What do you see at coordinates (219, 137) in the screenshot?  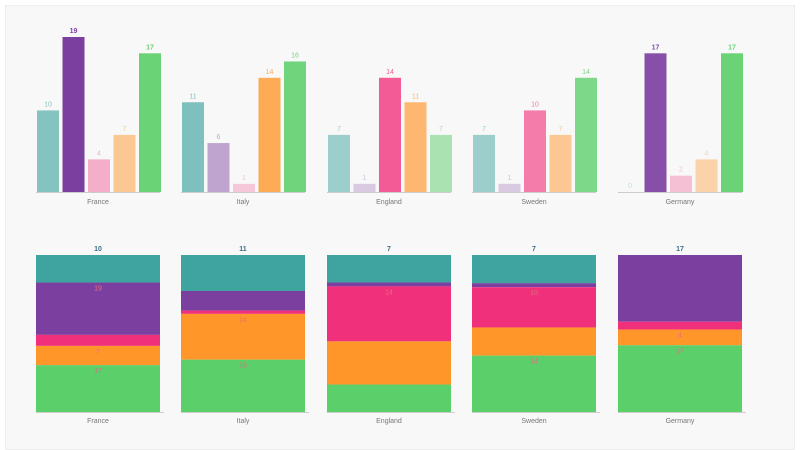 I see `data-label: 6` at bounding box center [219, 137].